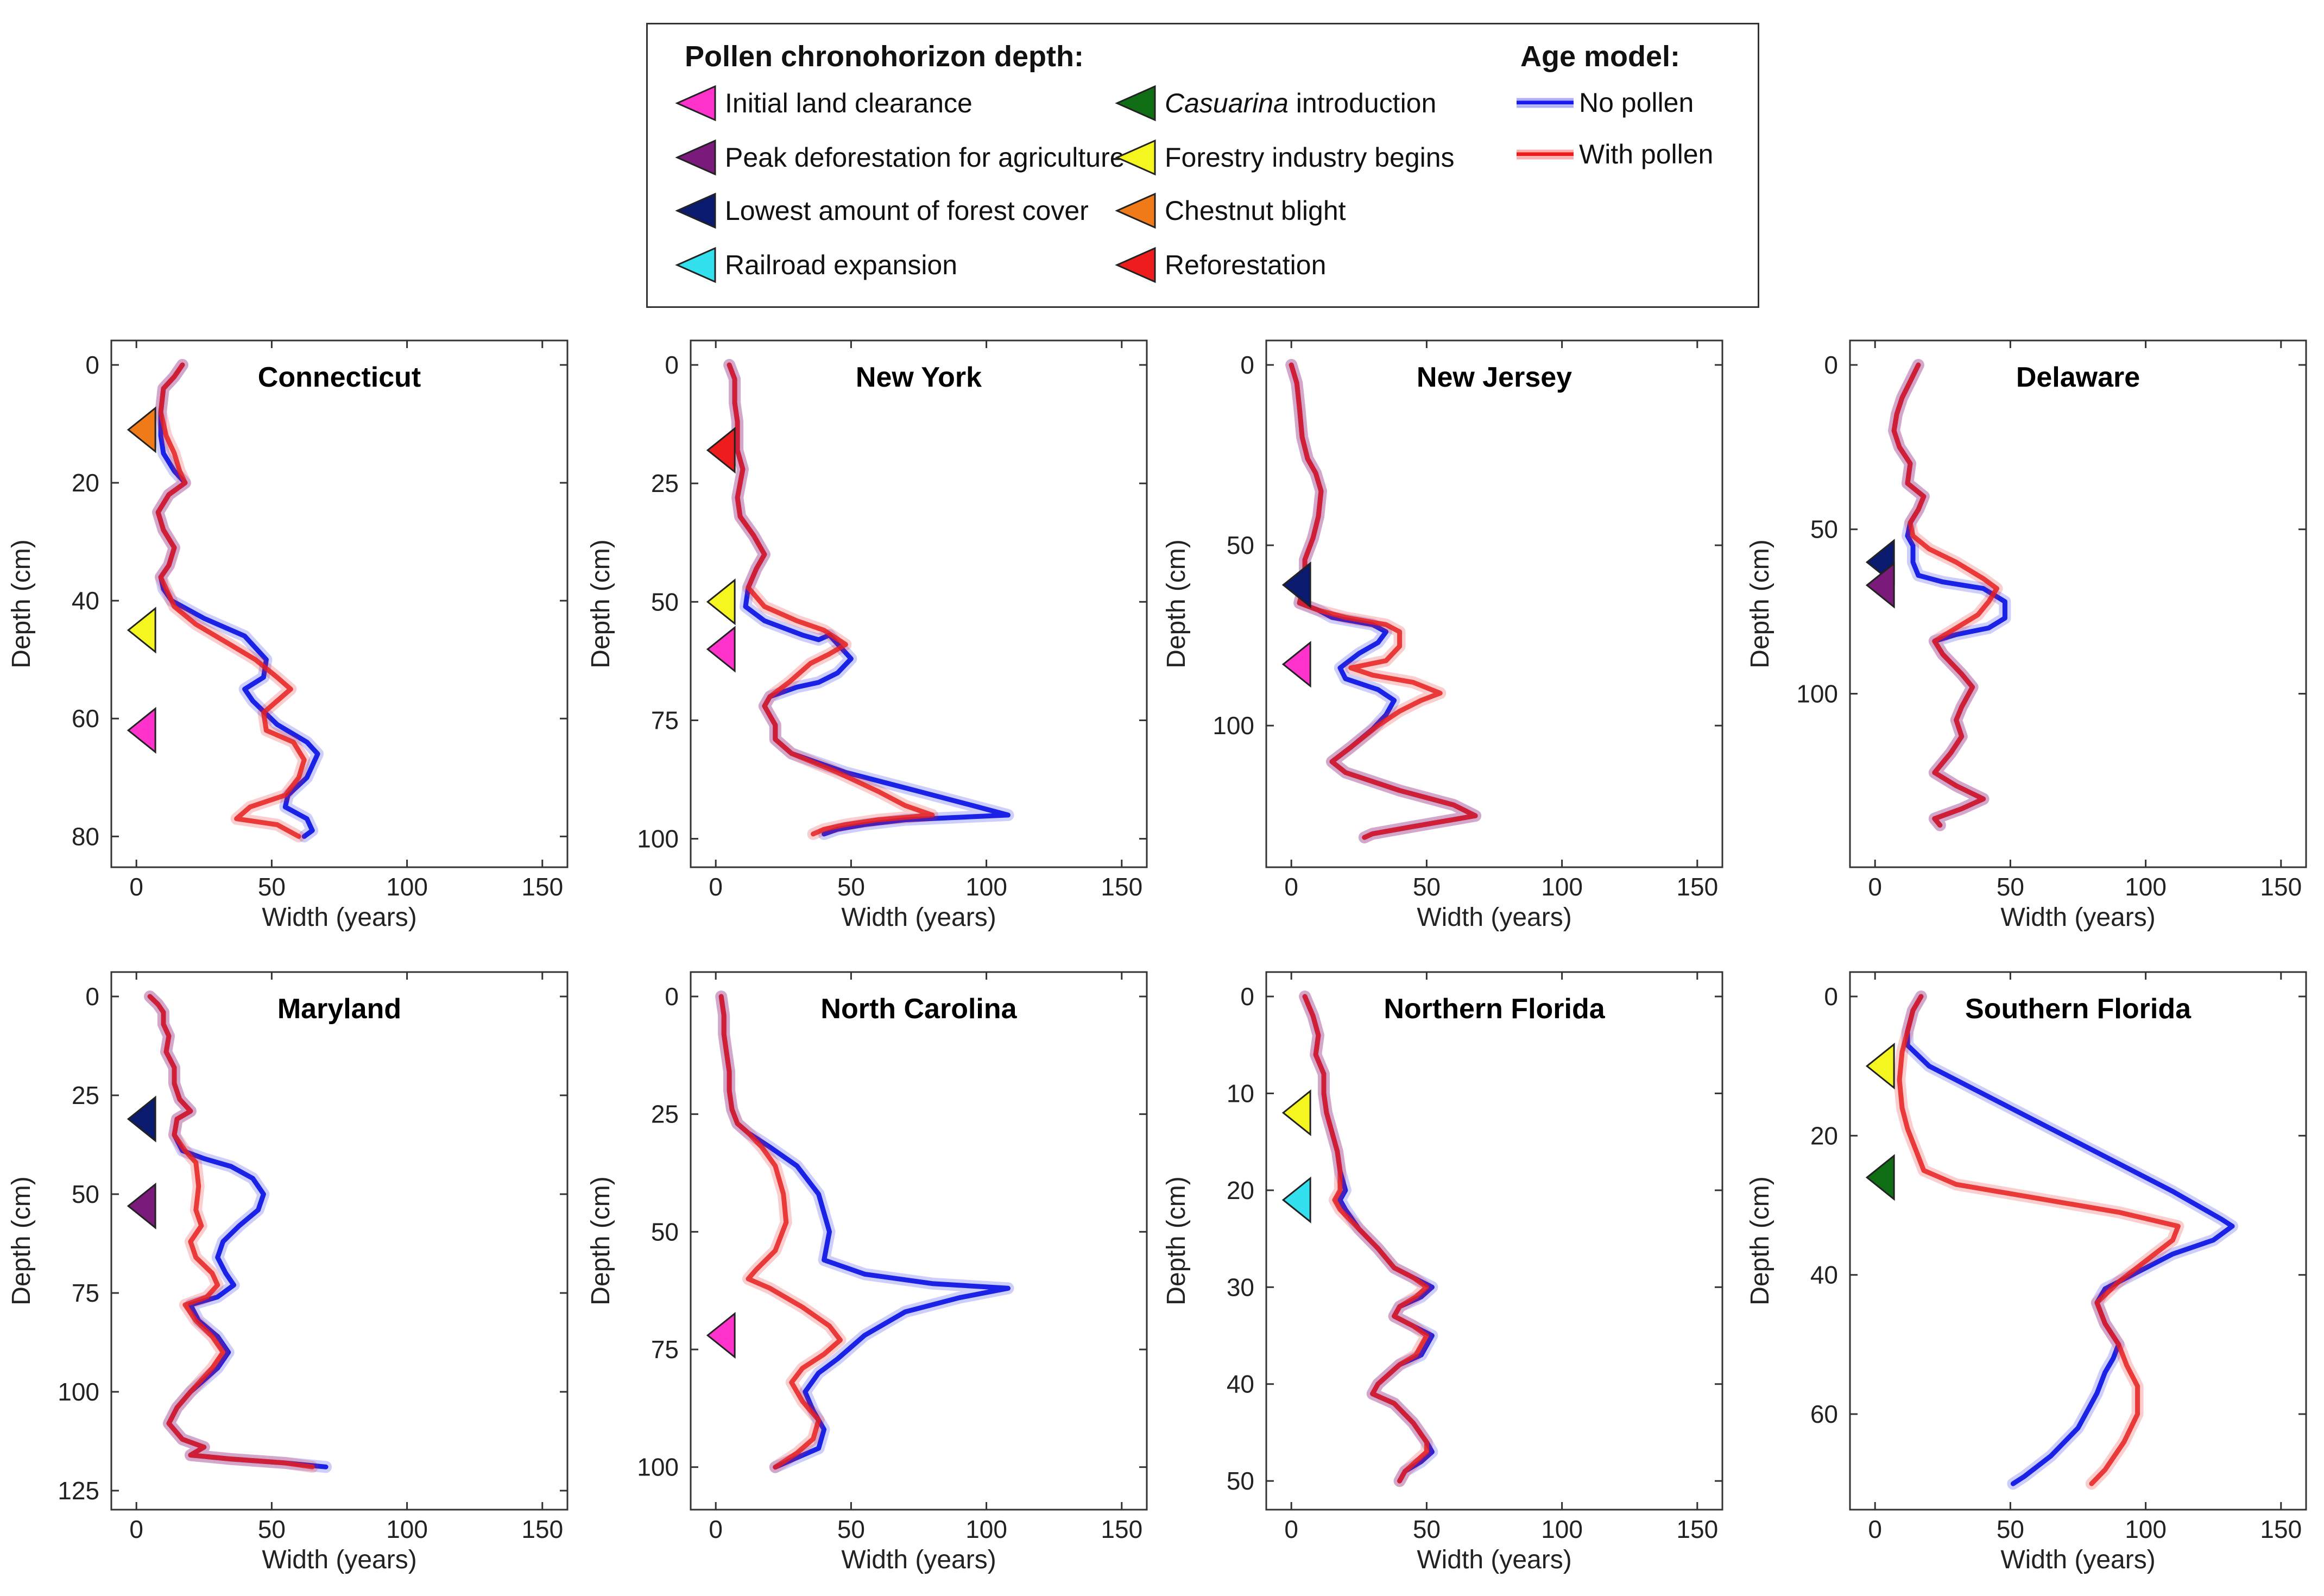 The image size is (2324, 1596). What do you see at coordinates (1605, 102) in the screenshot?
I see `legend-age-no-pollen: No pollen` at bounding box center [1605, 102].